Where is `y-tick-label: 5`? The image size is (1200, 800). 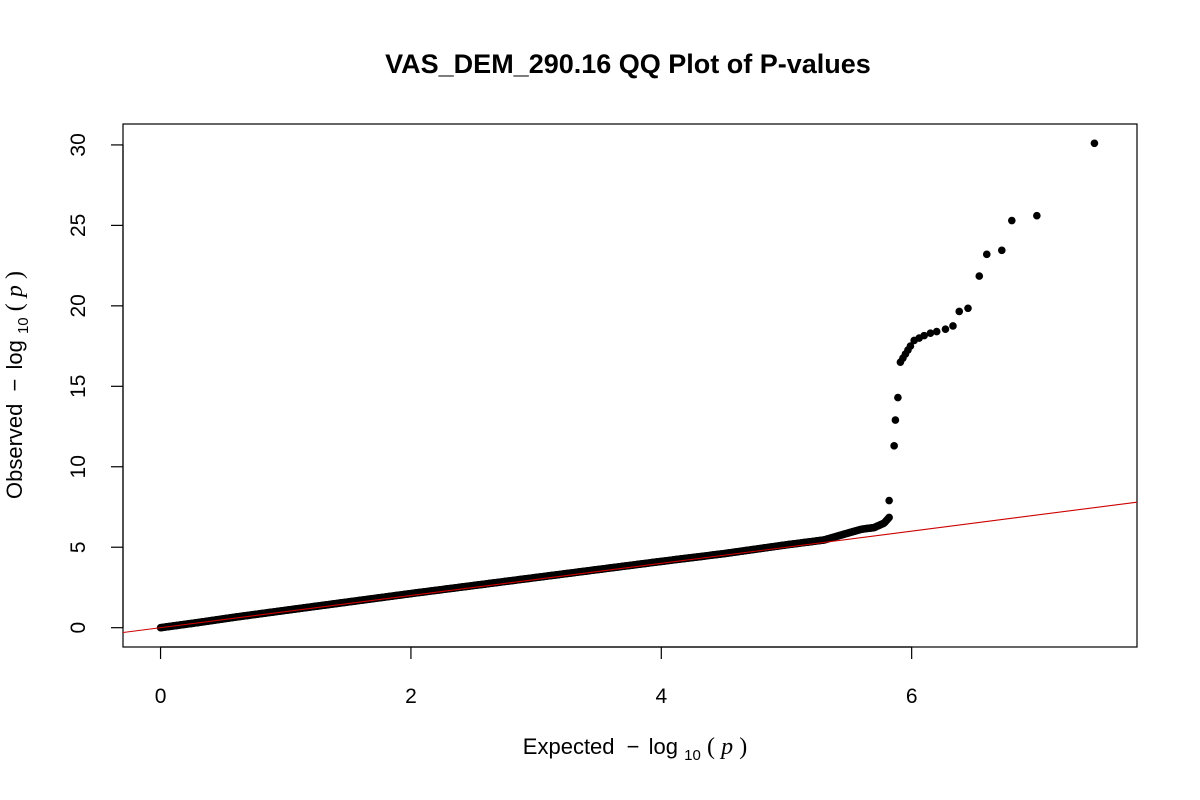
y-tick-label: 5 is located at coordinates (78, 547).